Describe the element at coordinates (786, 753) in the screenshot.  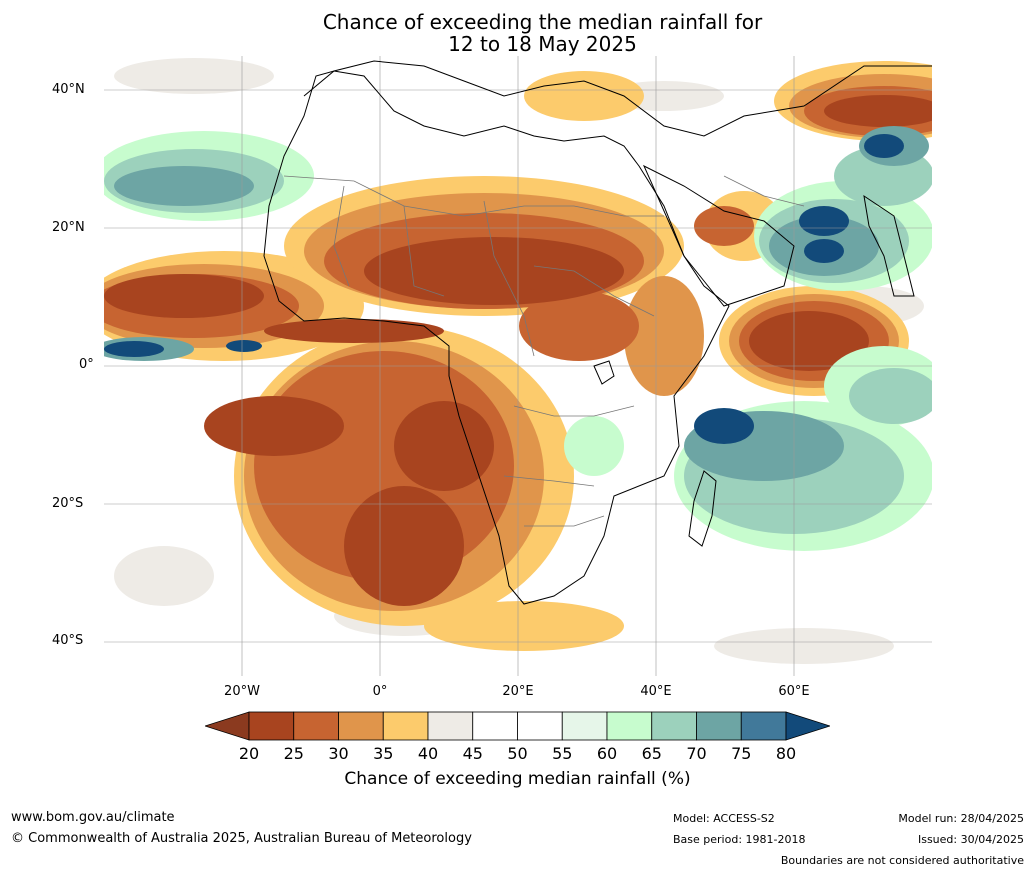
I see `colorbar-tick-label: 80` at that location.